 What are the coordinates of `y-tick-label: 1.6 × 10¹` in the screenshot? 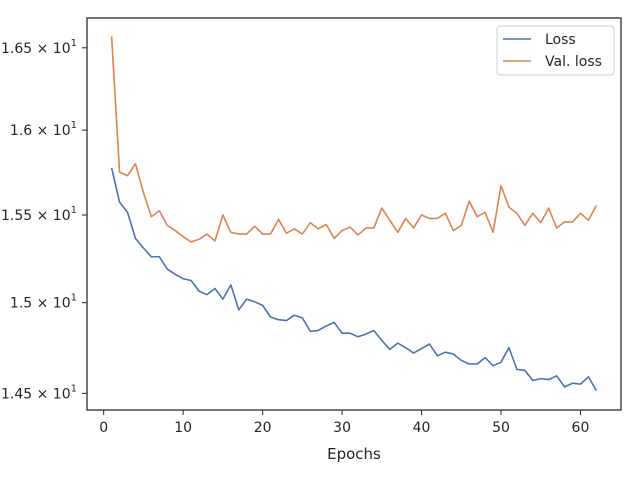 It's located at (43, 129).